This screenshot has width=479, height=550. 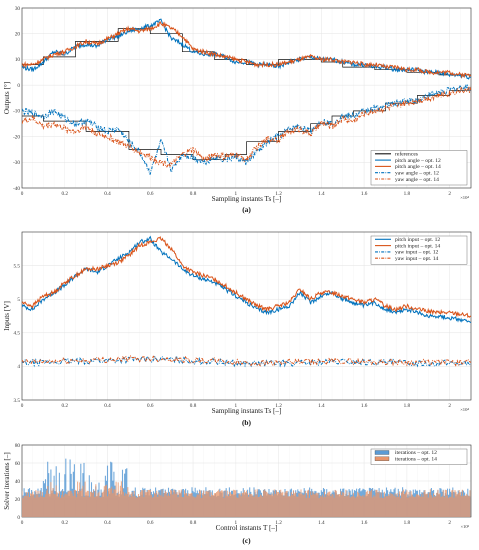 I want to click on legend-entry: iterations – opt. 12, so click(x=416, y=453).